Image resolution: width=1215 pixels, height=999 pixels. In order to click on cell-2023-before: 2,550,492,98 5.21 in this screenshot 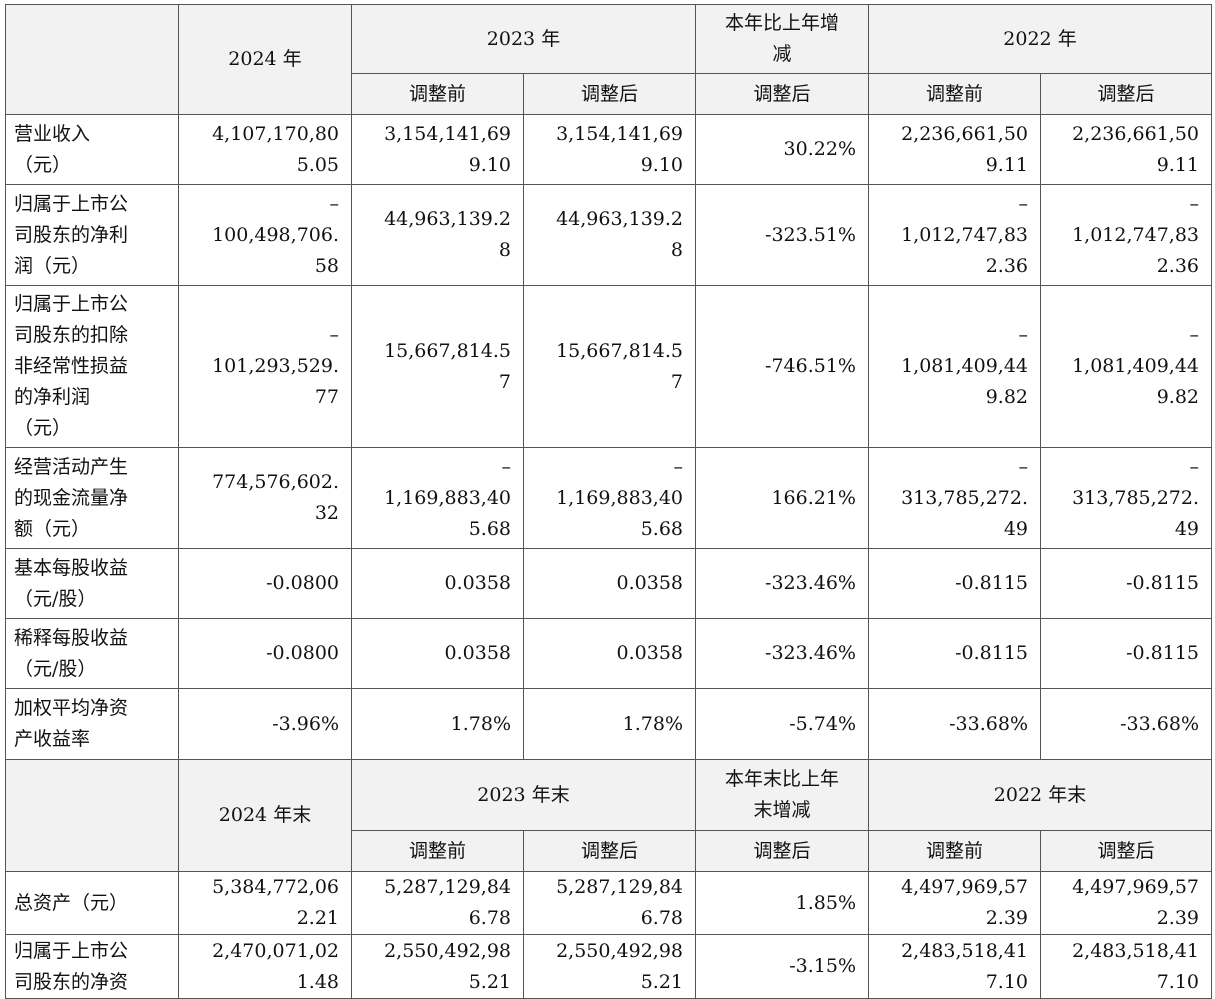, I will do `click(437, 966)`.